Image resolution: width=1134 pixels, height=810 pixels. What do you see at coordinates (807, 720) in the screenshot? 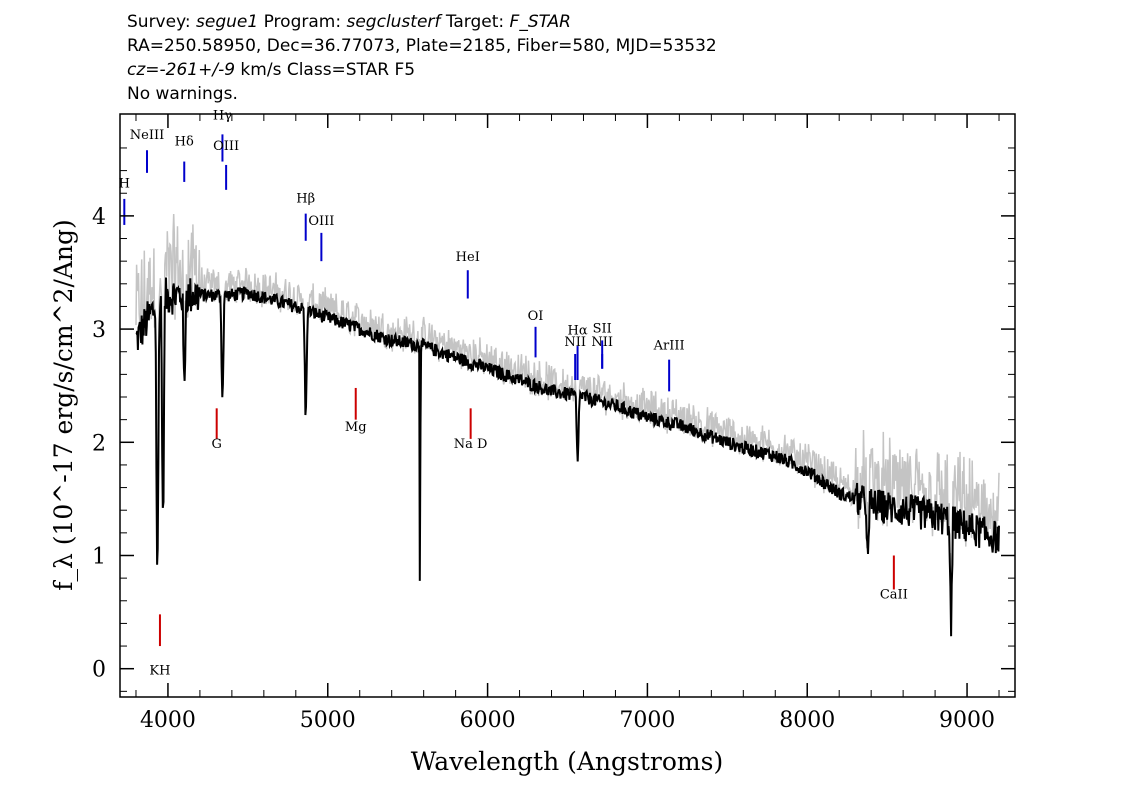
I see `x-tick-label: 8000` at bounding box center [807, 720].